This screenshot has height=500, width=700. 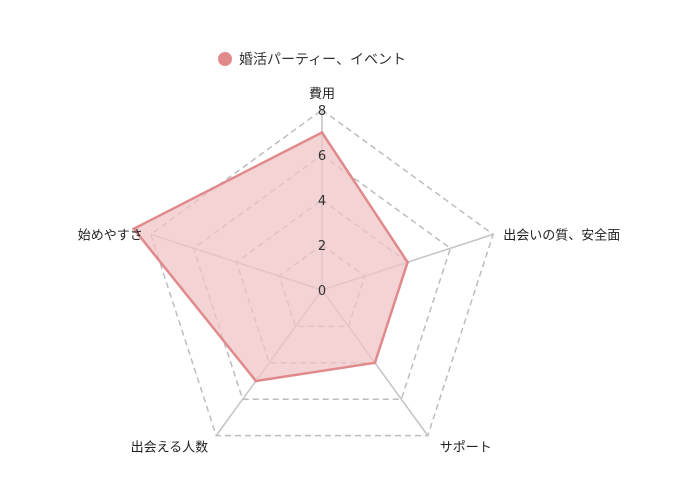 I want to click on tick-label-4: 4, so click(x=322, y=201).